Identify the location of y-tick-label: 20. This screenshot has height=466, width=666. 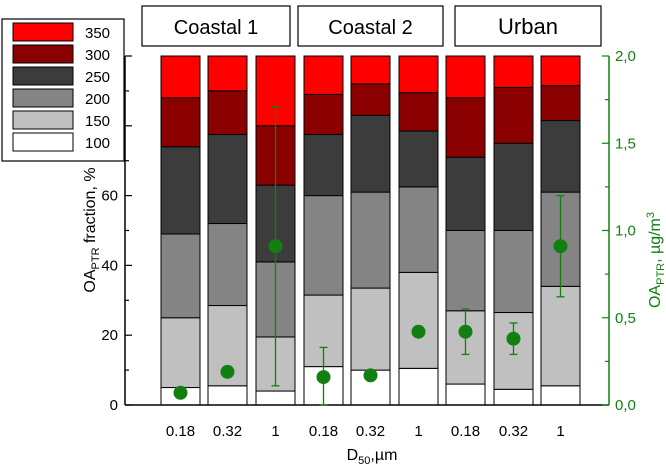
(109, 335).